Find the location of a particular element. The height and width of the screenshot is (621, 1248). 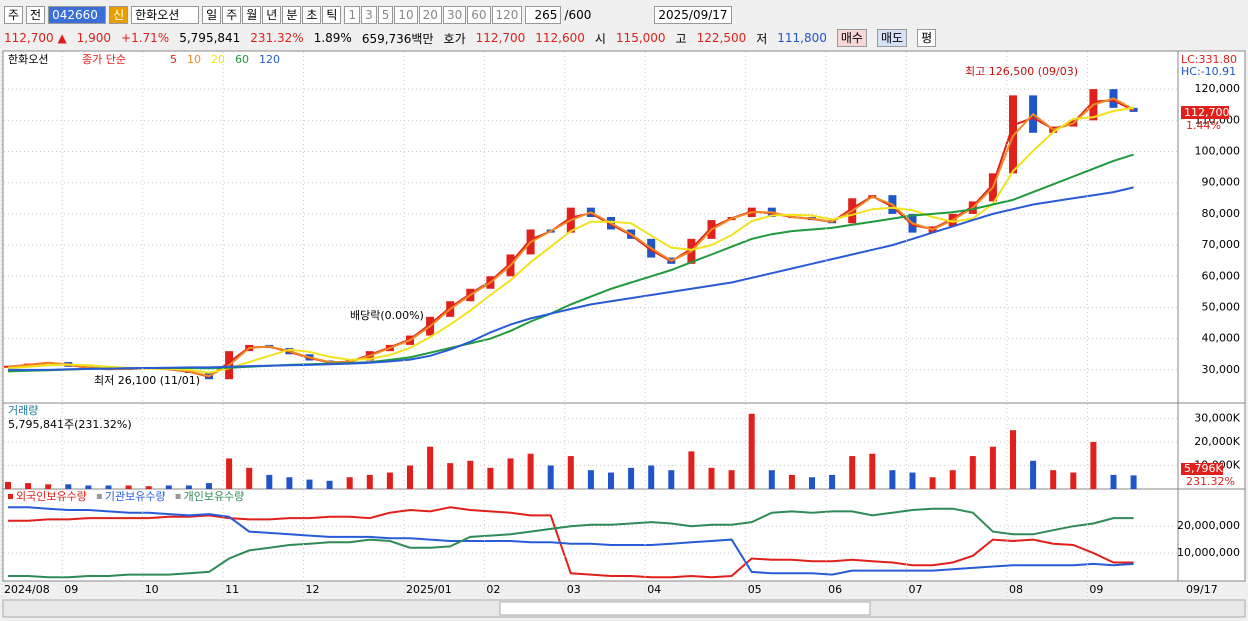

legend-entry: 60 is located at coordinates (242, 59).